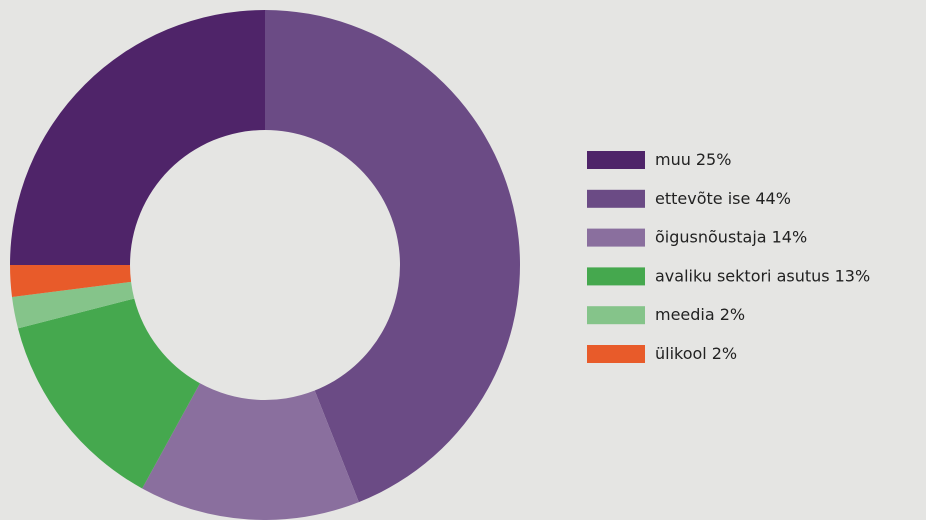 The height and width of the screenshot is (520, 926). I want to click on legend-label: meedia 2%, so click(700, 314).